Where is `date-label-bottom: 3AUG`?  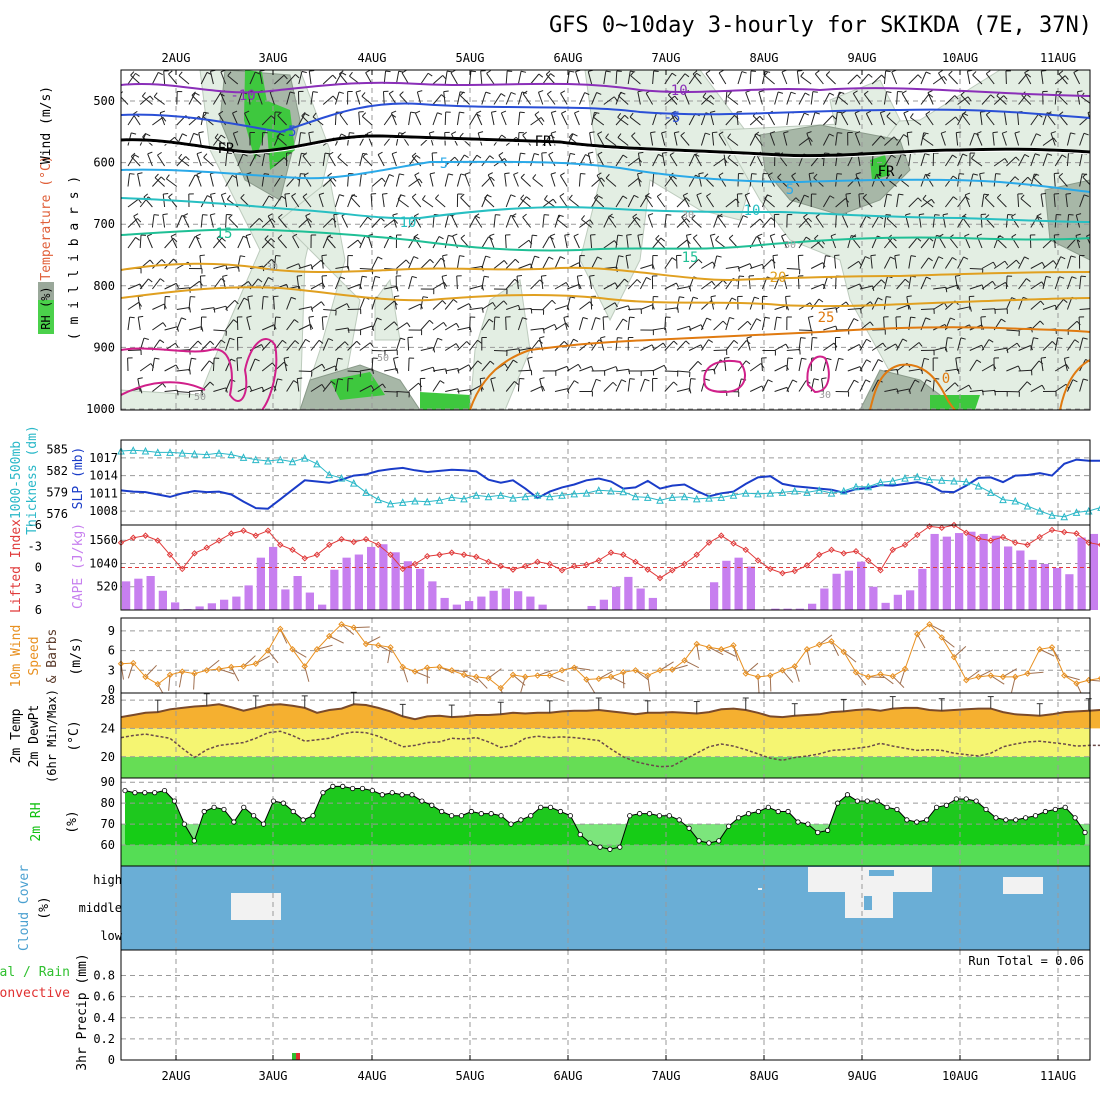
date-label-bottom: 3AUG is located at coordinates (273, 1076).